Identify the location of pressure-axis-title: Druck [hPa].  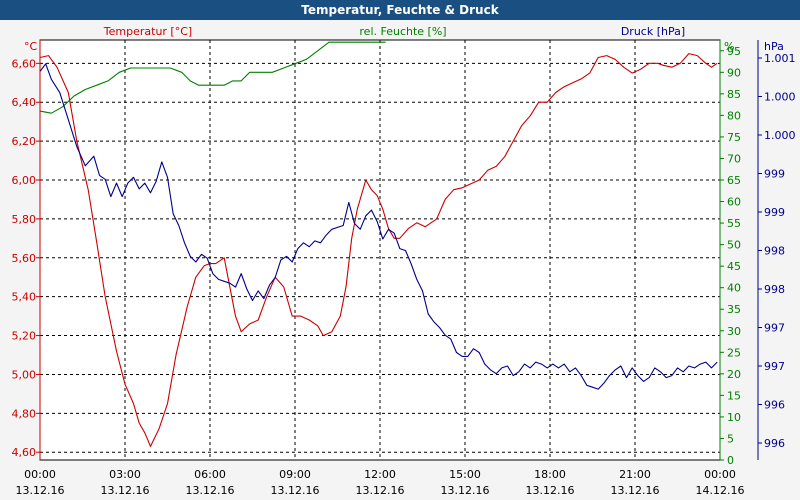
(653, 31).